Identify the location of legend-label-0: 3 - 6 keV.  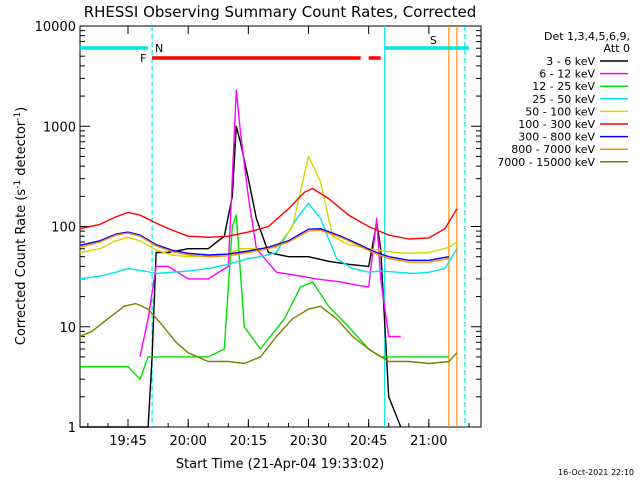
(570, 61).